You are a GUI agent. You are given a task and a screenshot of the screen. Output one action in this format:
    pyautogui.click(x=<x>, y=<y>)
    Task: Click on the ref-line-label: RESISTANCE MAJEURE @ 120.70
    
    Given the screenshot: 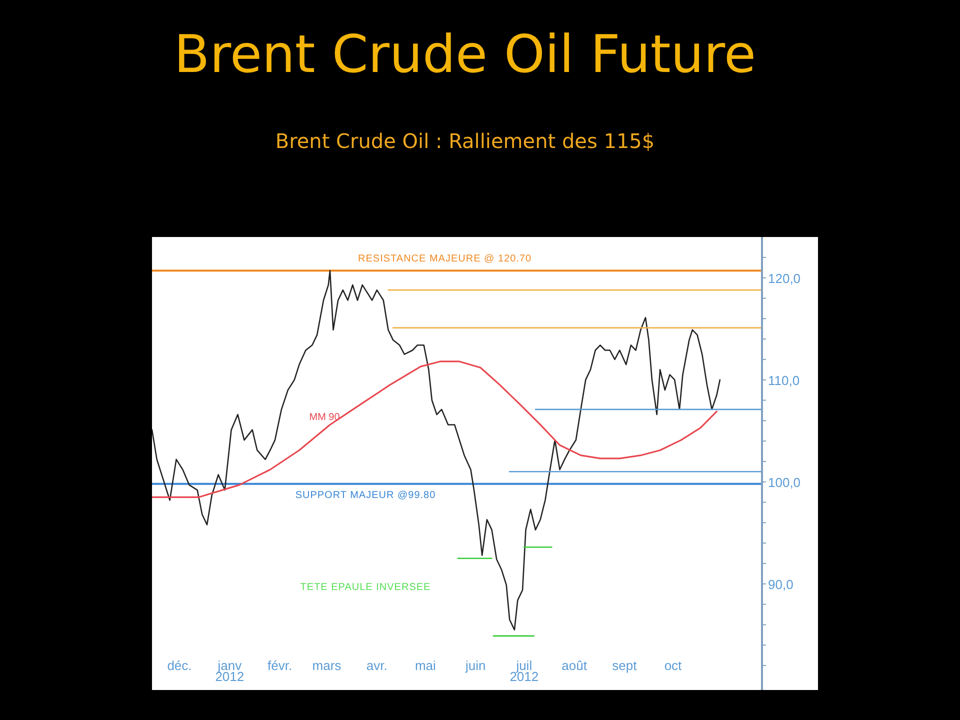 What is the action you would take?
    pyautogui.click(x=445, y=259)
    